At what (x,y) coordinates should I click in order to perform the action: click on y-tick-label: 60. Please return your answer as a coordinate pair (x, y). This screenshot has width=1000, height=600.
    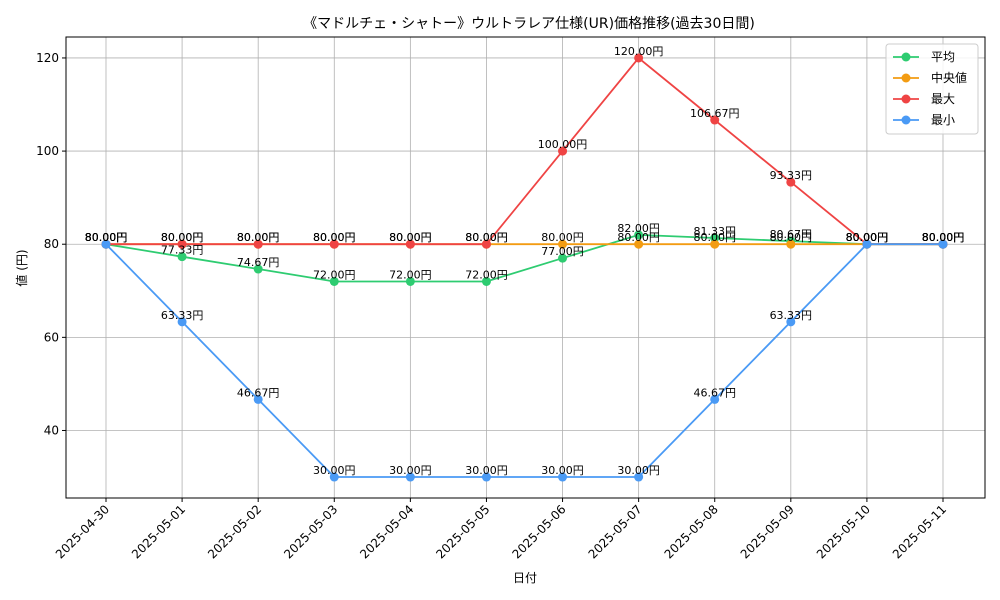
    Looking at the image, I should click on (51, 337).